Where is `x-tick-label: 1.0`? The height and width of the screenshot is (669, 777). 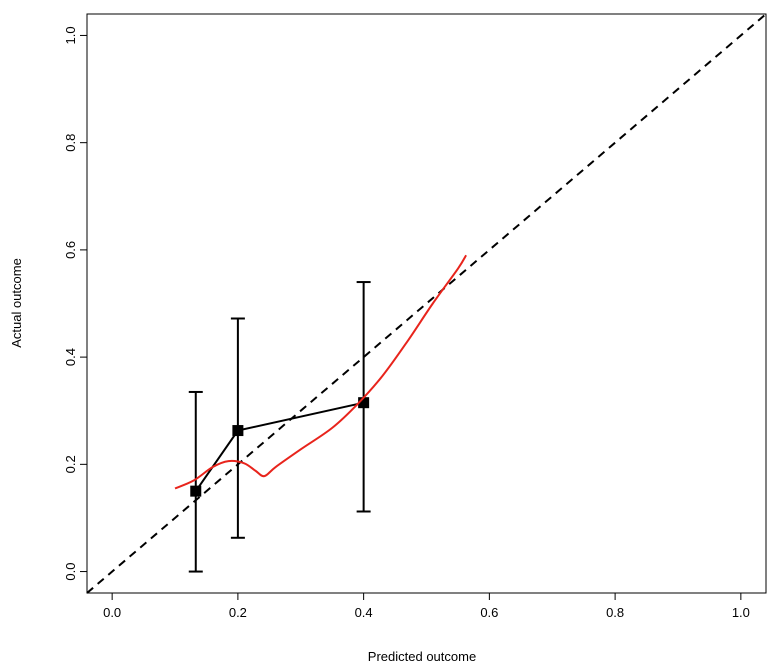 x-tick-label: 1.0 is located at coordinates (741, 612).